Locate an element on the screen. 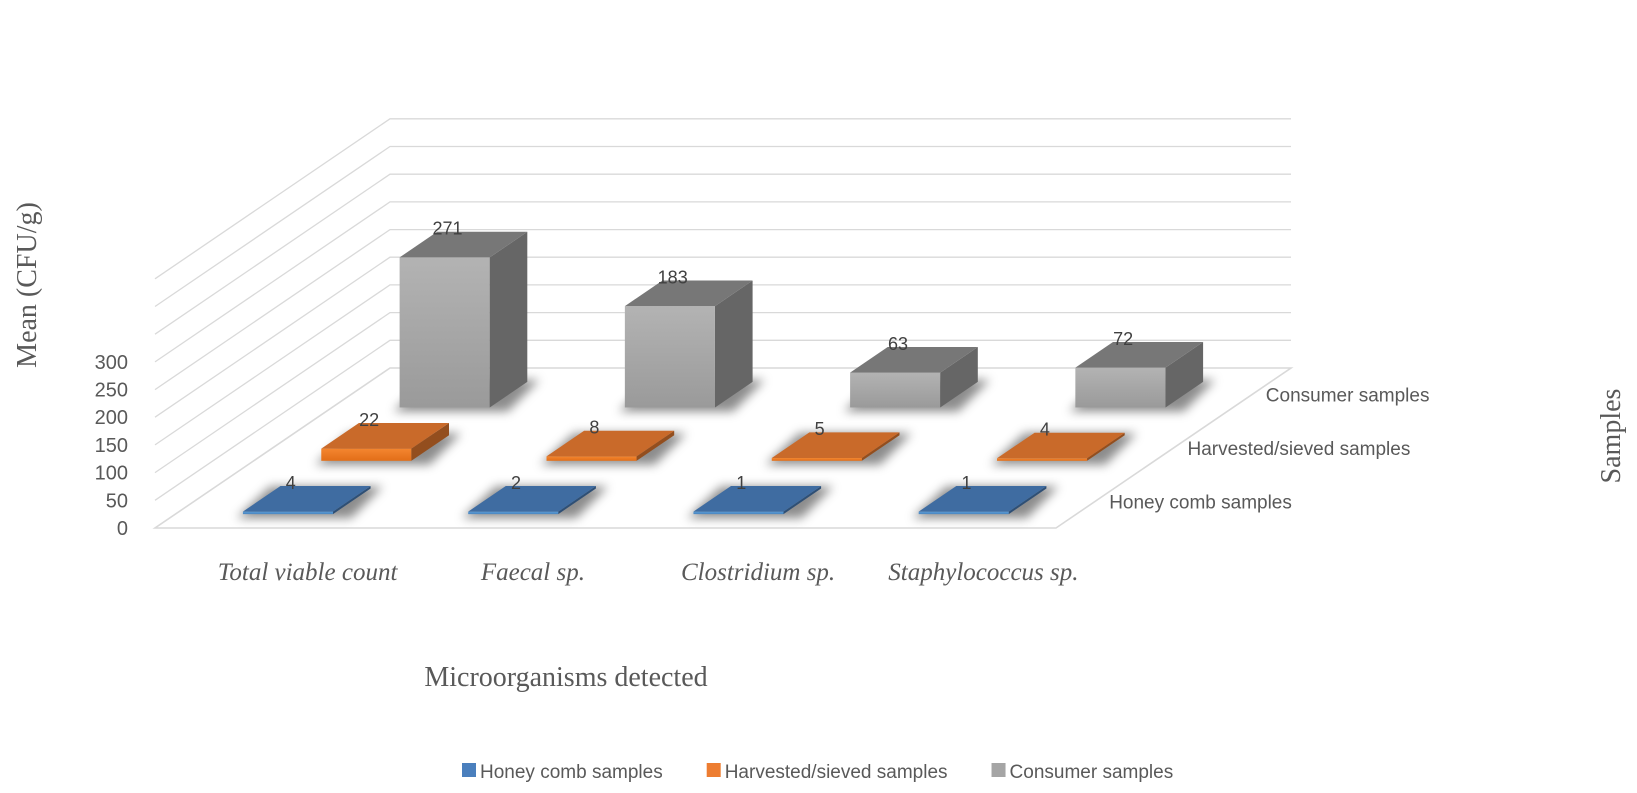  bar-harvested-sieved-samples-4: 4 is located at coordinates (1064, 442).